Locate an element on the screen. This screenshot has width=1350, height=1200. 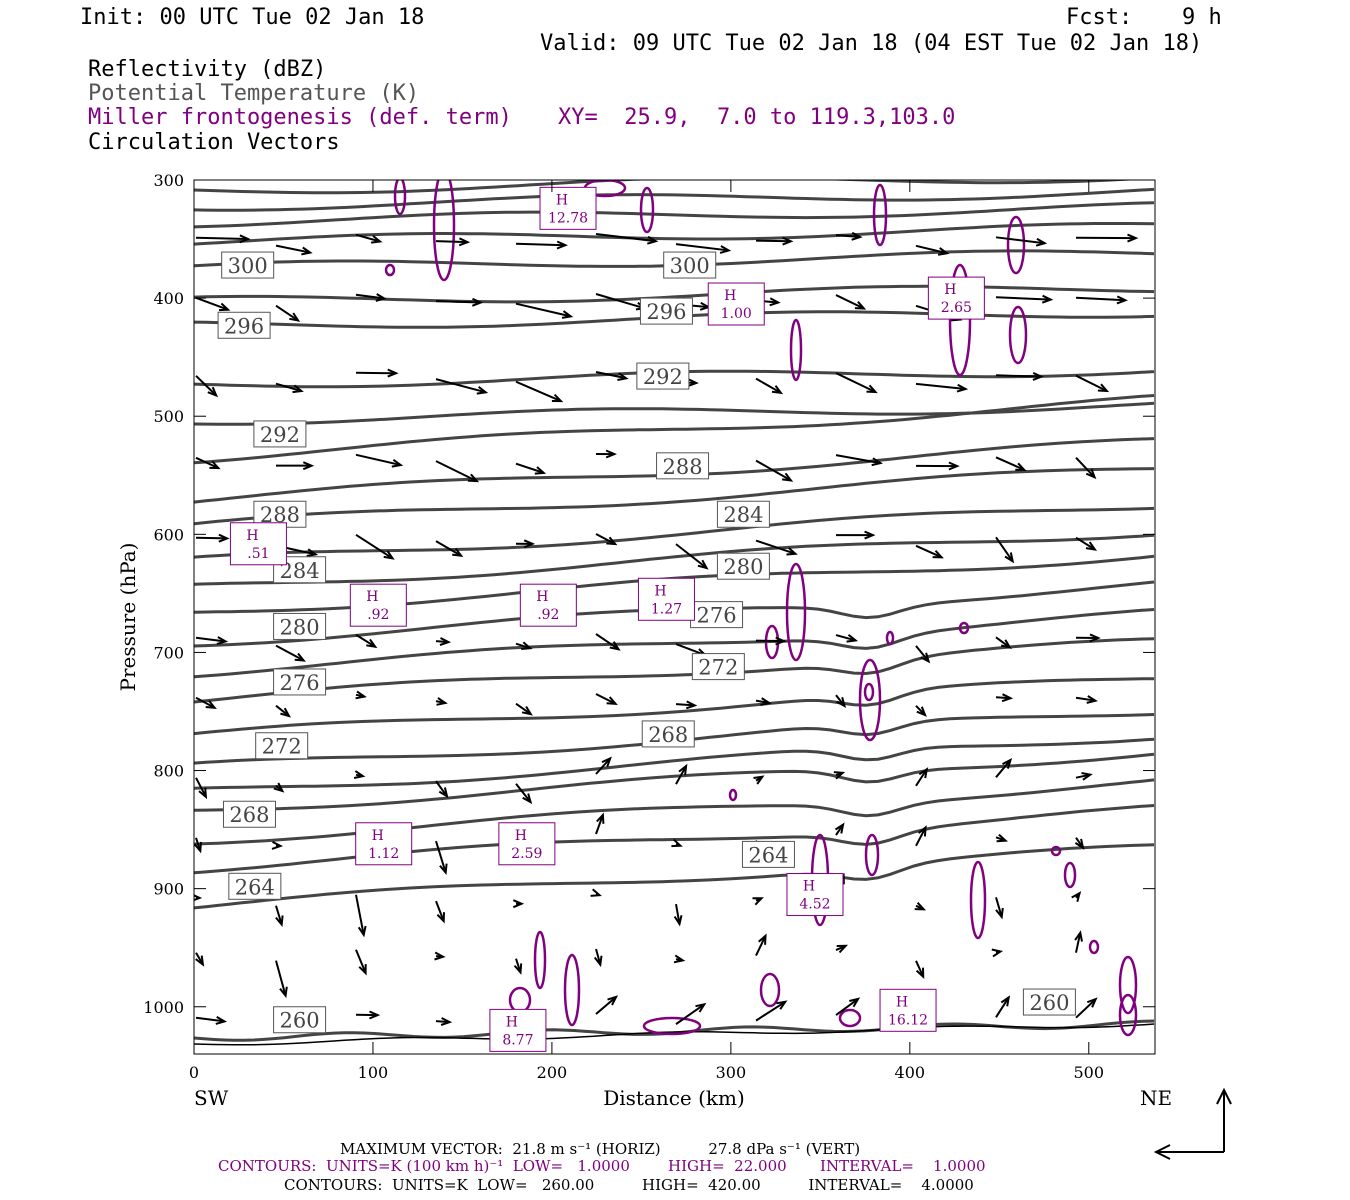
frontogenesis-high: H 2.65 is located at coordinates (956, 298).